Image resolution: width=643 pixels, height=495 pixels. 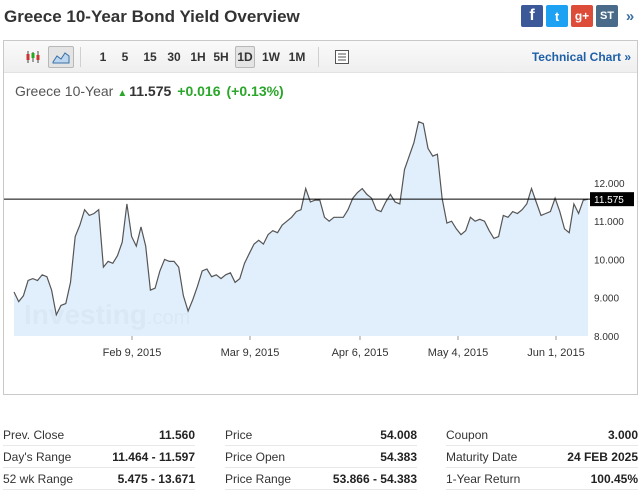 What do you see at coordinates (458, 353) in the screenshot?
I see `x-tick-label: May 4, 2015` at bounding box center [458, 353].